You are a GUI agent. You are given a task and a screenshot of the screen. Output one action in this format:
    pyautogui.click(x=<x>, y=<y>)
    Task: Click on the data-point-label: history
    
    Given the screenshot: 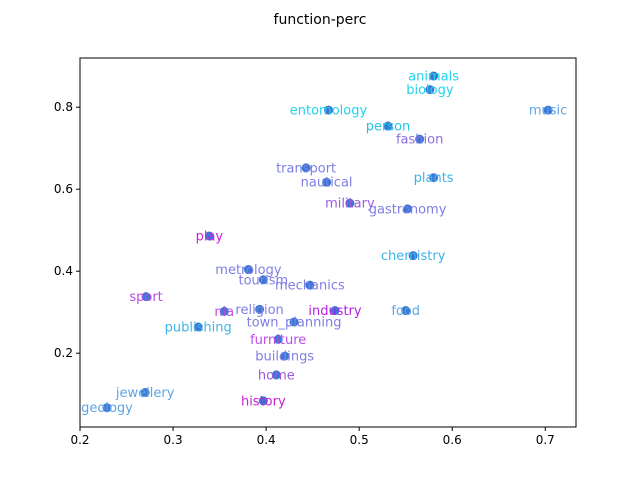 What is the action you would take?
    pyautogui.click(x=263, y=401)
    